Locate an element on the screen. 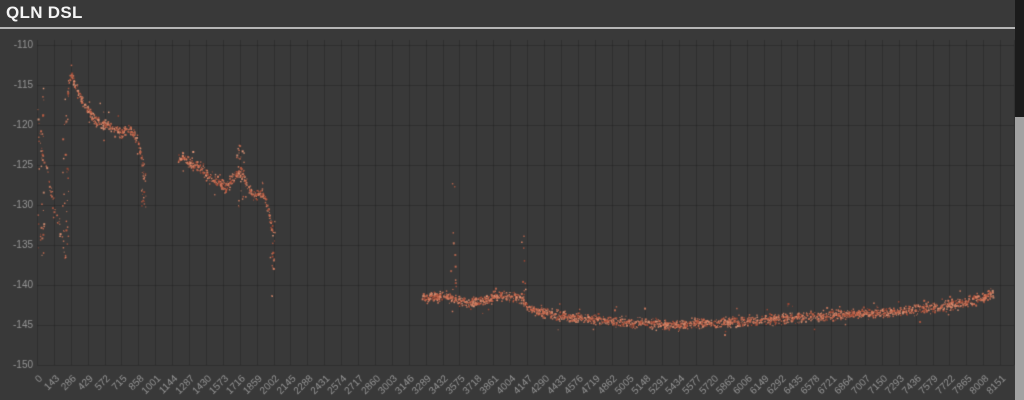 The image size is (1024, 400). vertical-scrollbar-thumb is located at coordinates (1019, 258).